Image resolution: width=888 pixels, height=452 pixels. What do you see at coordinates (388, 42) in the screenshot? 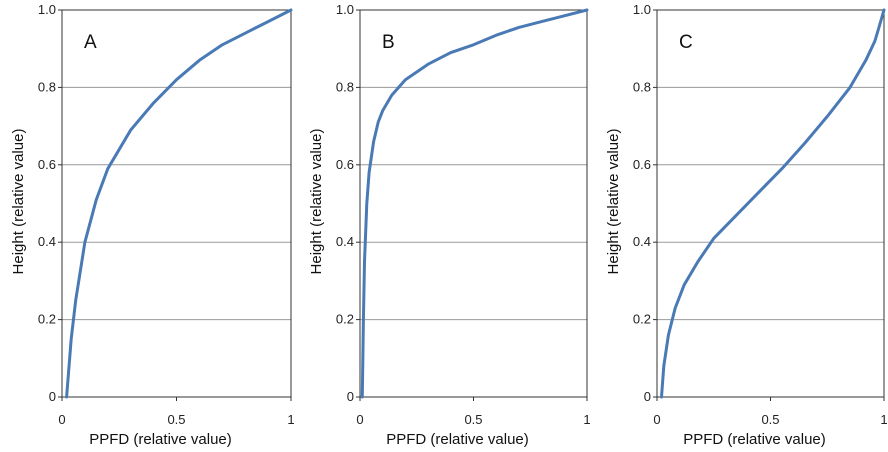
I see `panel-label: B` at bounding box center [388, 42].